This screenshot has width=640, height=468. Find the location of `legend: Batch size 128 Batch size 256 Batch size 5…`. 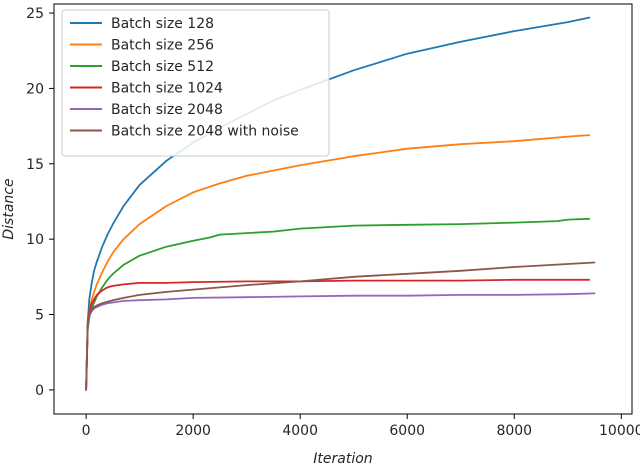

legend: Batch size 128 Batch size 256 Batch size 5… is located at coordinates (195, 83).